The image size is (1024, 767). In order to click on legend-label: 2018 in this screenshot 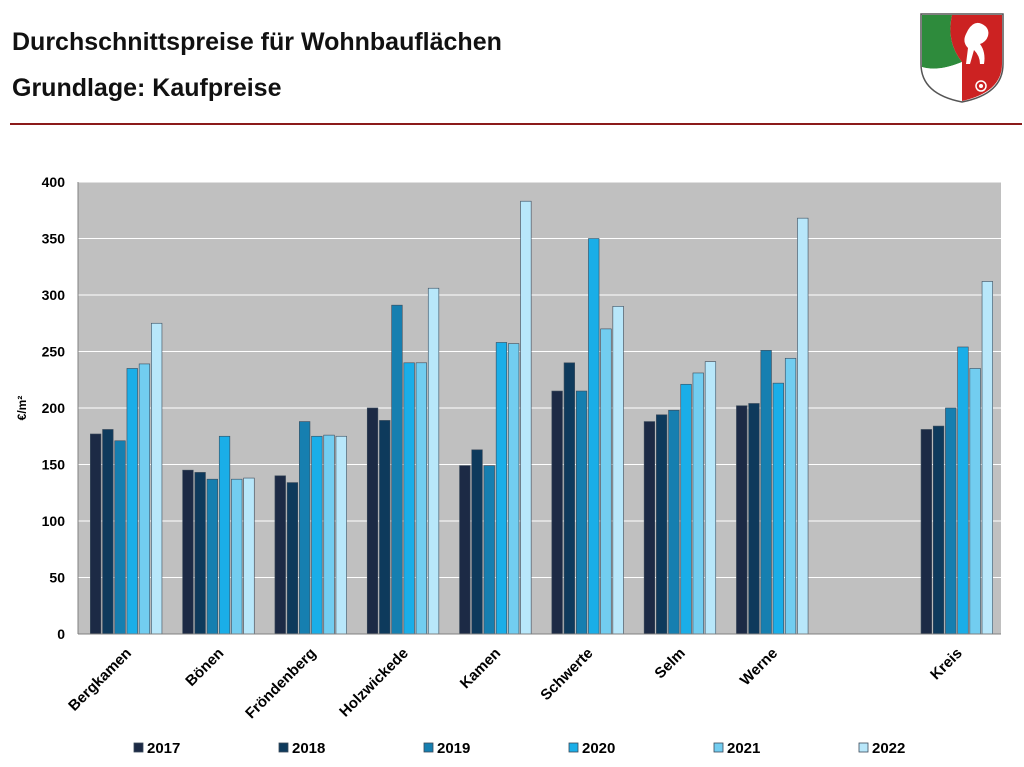, I will do `click(308, 748)`.